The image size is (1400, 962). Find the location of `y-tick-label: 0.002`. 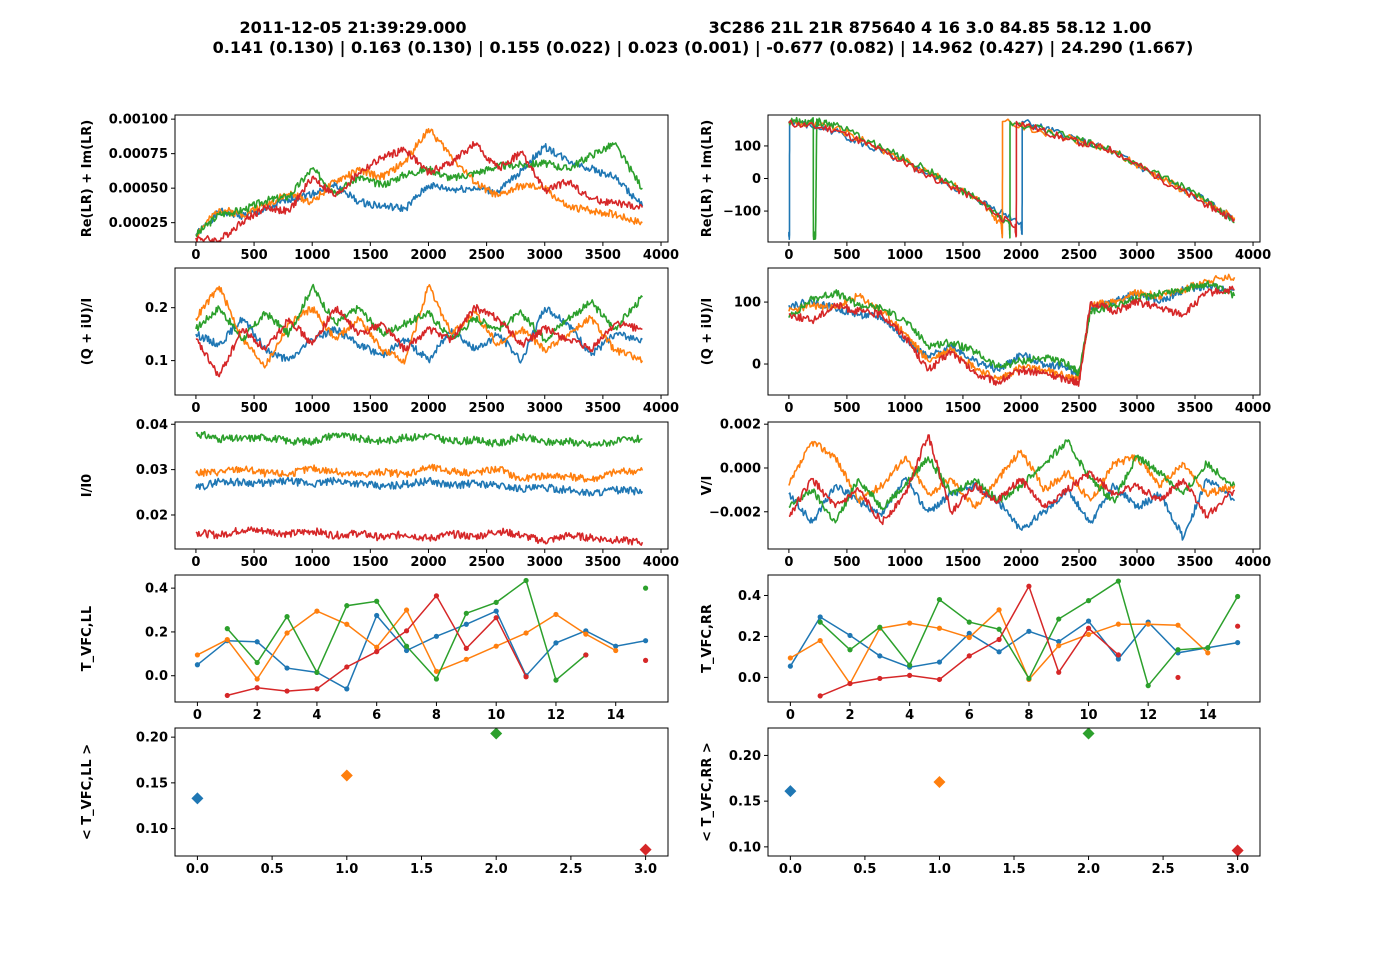

y-tick-label: 0.002 is located at coordinates (740, 425).